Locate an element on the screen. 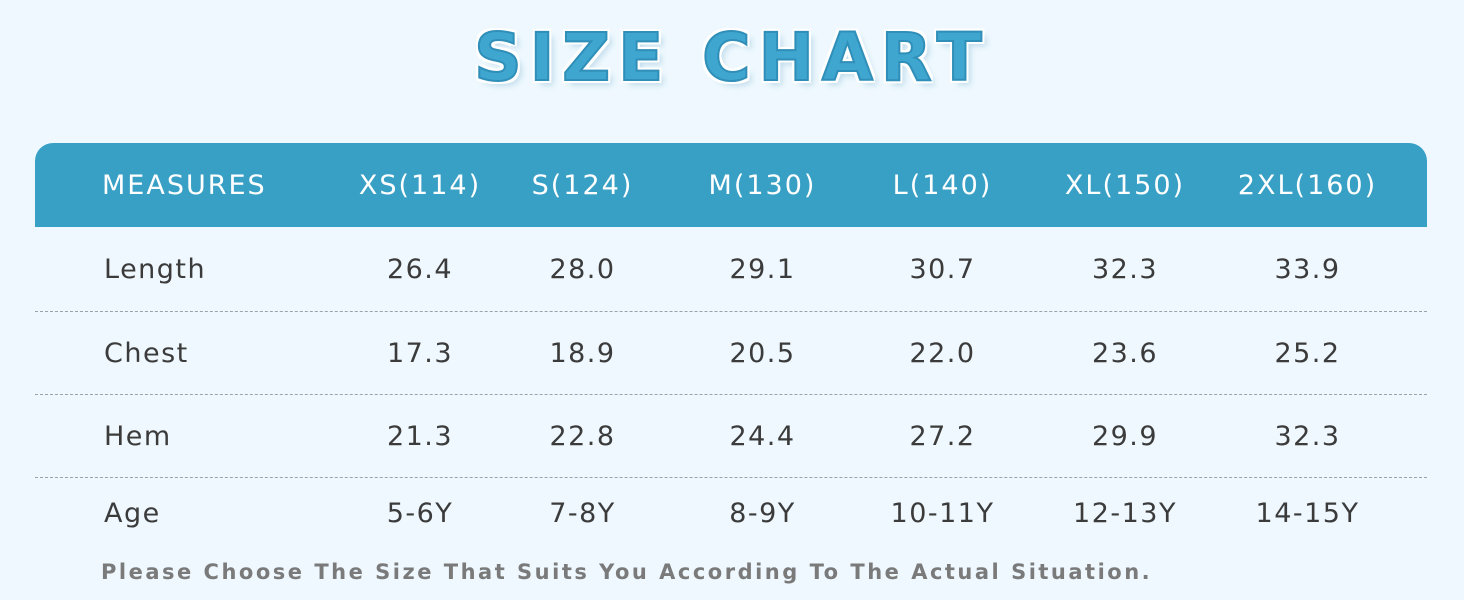 The width and height of the screenshot is (1464, 600). table-row-hem: Hem 21.3 22.8 24.4 27.2 29.9 32.3 is located at coordinates (731, 436).